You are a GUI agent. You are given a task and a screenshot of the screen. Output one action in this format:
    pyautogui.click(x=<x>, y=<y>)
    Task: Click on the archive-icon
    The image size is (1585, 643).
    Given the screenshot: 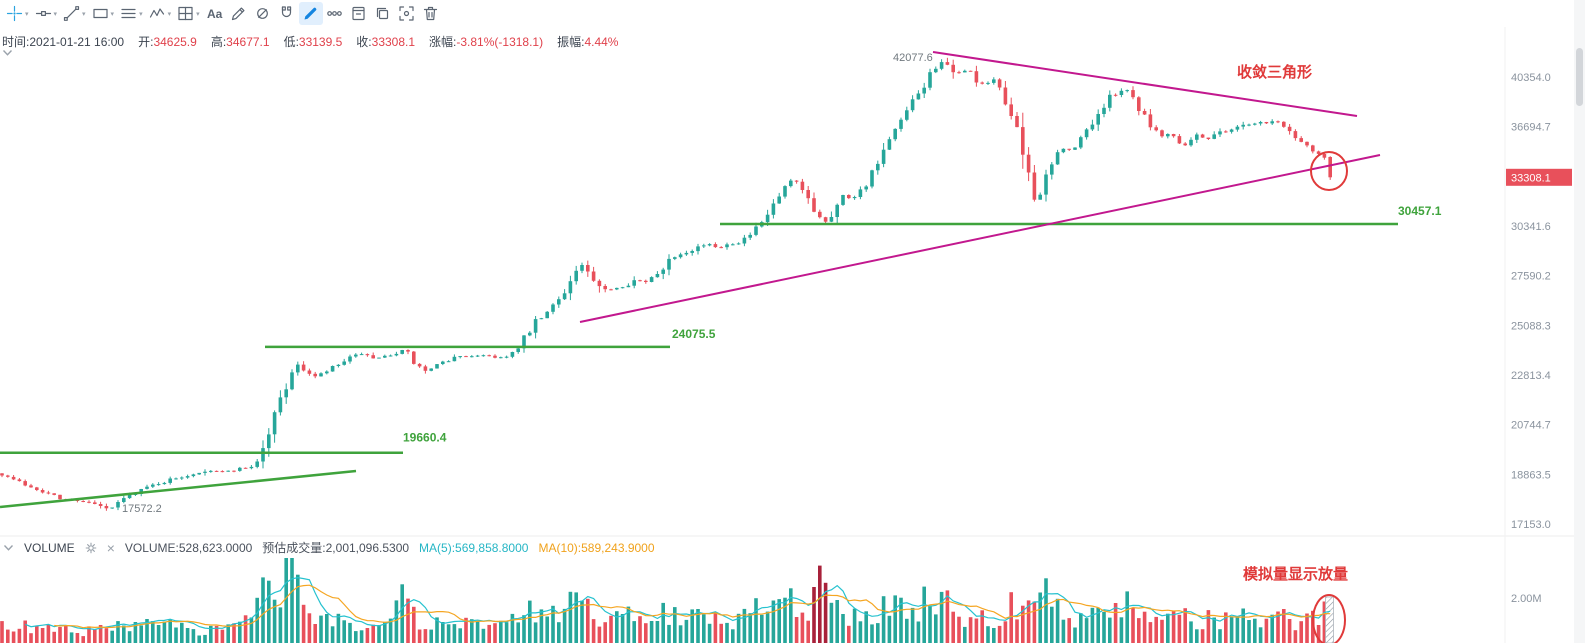 What is the action you would take?
    pyautogui.click(x=358, y=13)
    